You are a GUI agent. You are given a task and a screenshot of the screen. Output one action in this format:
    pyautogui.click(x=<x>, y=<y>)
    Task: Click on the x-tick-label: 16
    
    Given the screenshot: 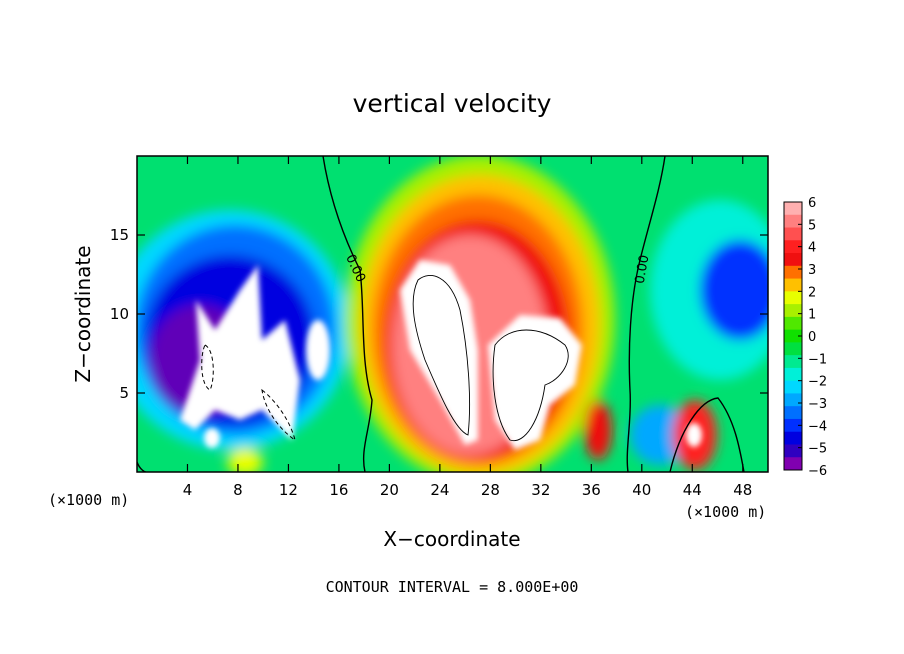 What is the action you would take?
    pyautogui.click(x=338, y=490)
    